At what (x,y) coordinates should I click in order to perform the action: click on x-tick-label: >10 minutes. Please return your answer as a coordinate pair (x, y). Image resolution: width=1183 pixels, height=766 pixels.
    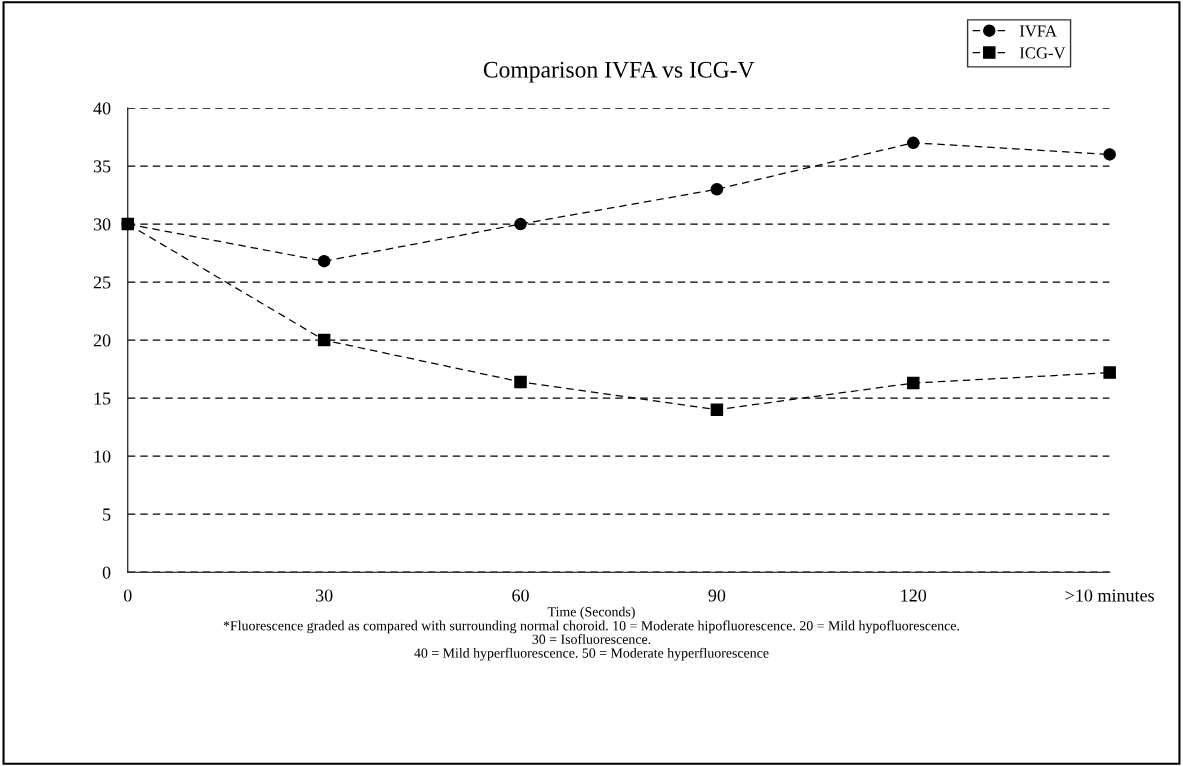
    Looking at the image, I should click on (1109, 595).